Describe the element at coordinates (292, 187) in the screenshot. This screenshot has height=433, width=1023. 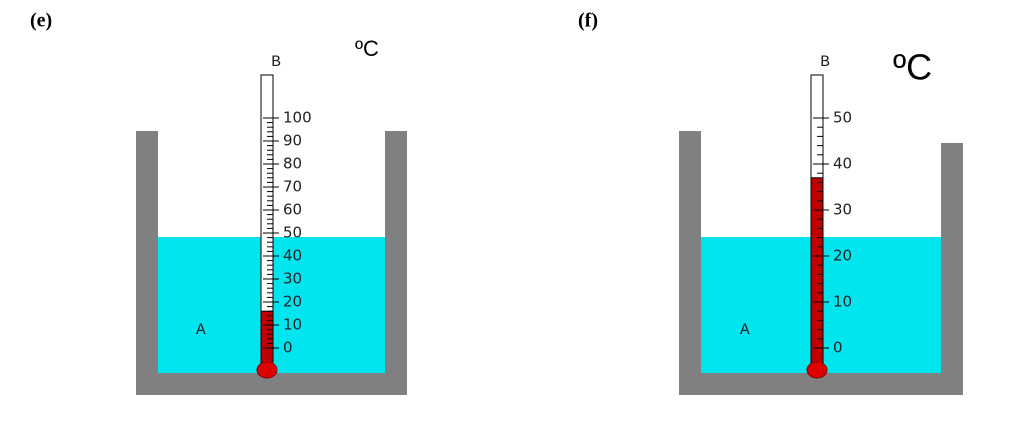
I see `scale-label: 70` at that location.